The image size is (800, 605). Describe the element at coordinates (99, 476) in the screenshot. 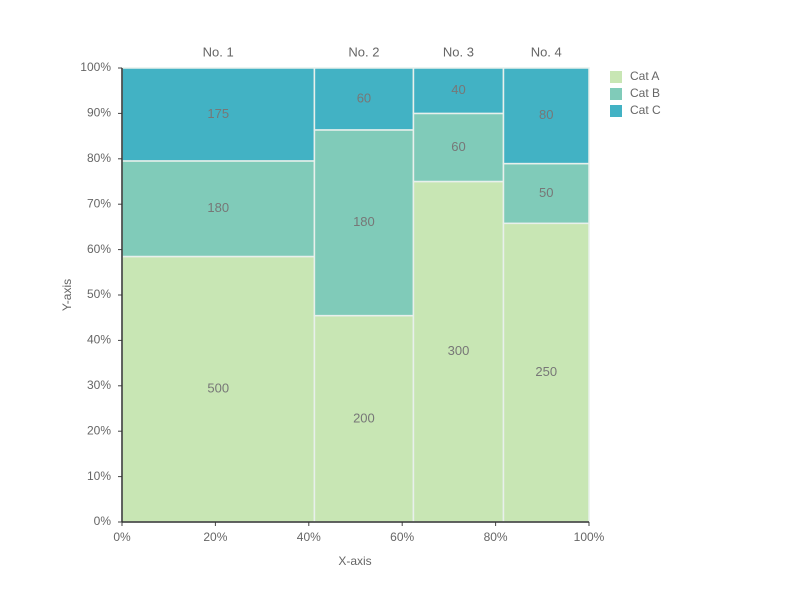

I see `y-tick-label: 10%` at that location.